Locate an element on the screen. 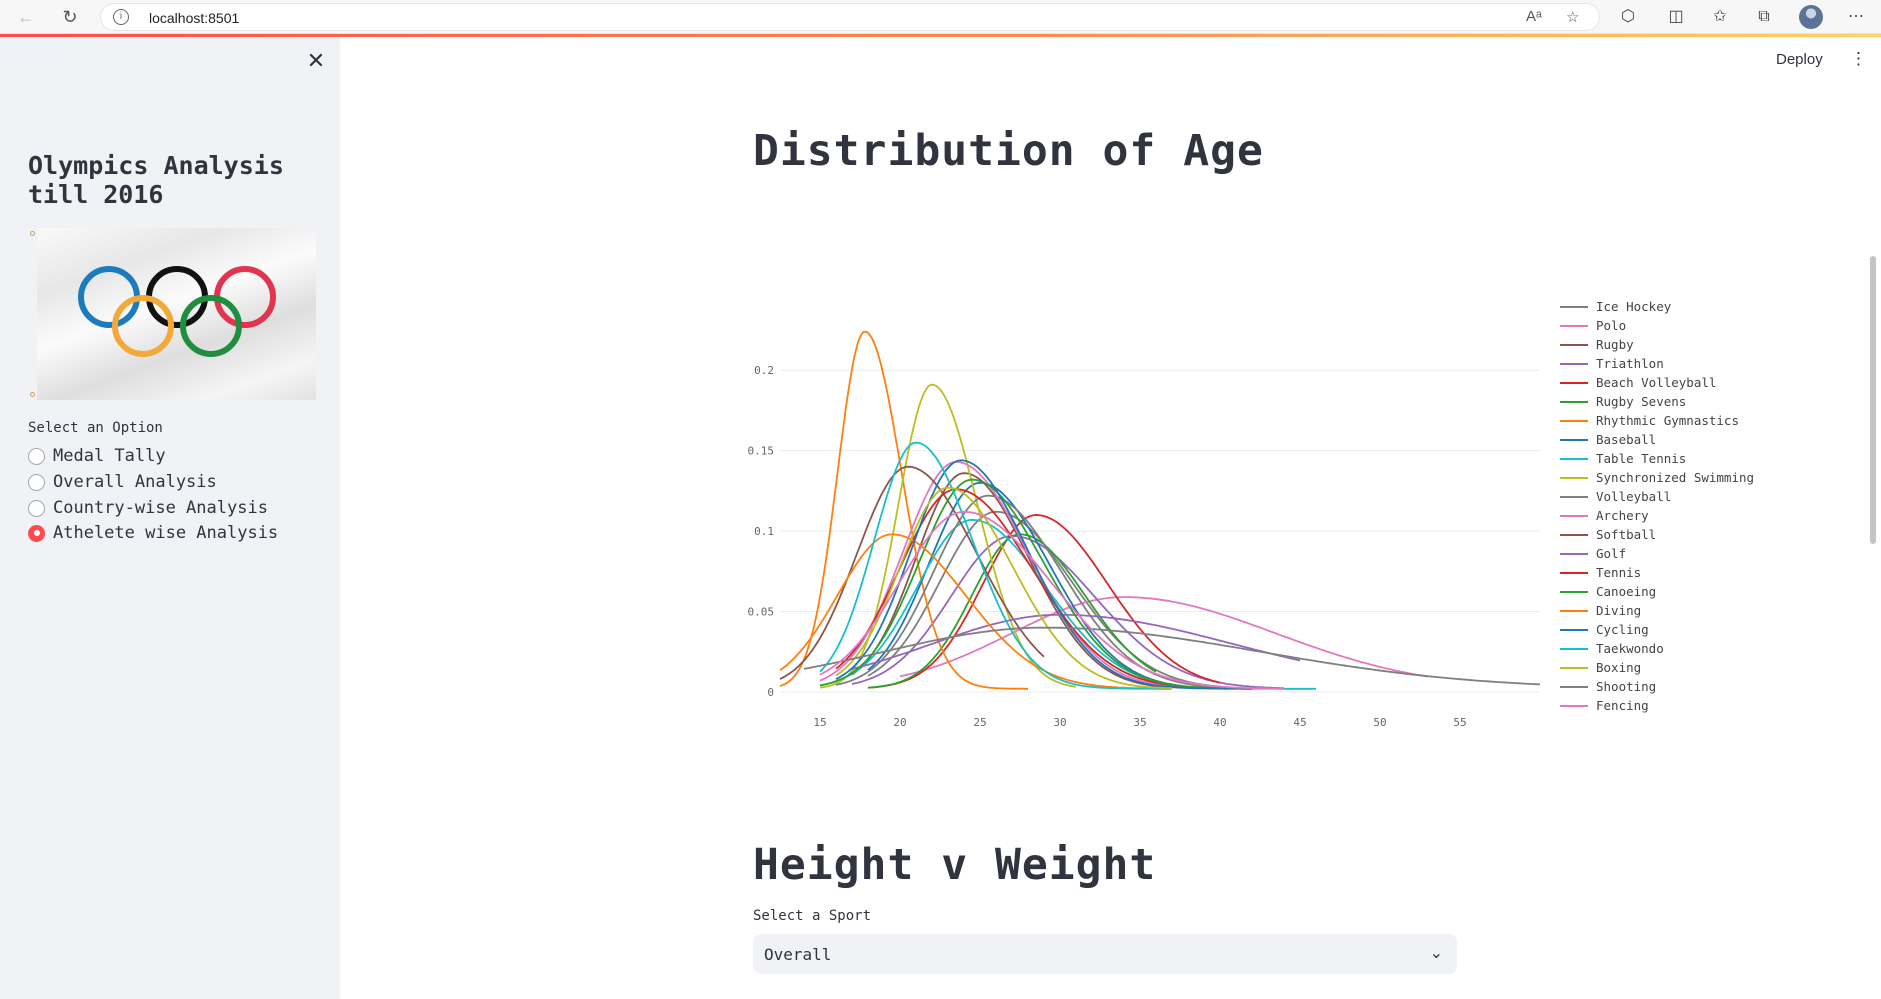 The height and width of the screenshot is (999, 1881). legend-item: Triathlon is located at coordinates (1675, 363).